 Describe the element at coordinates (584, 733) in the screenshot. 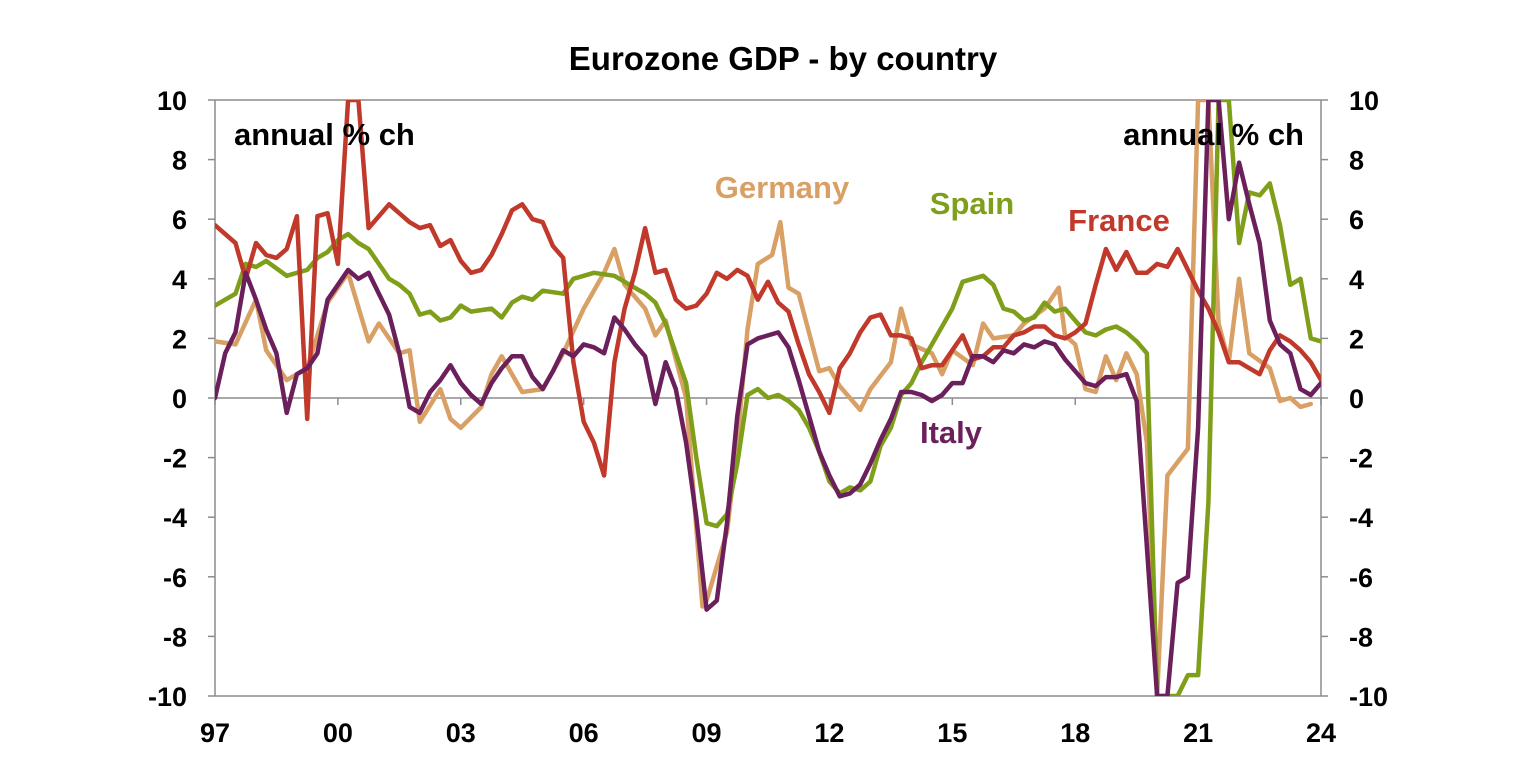

I see `x-tick-label: 06` at that location.